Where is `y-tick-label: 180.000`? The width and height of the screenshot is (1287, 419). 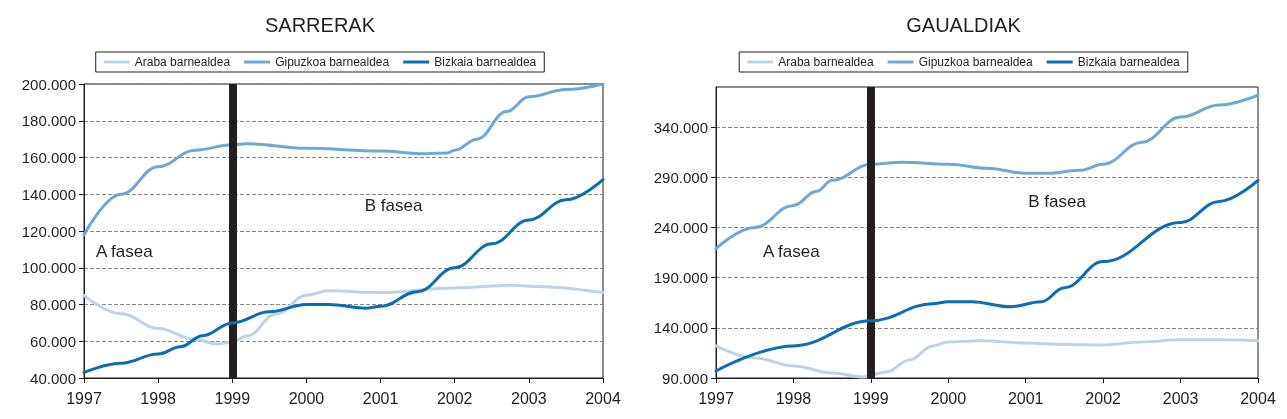
y-tick-label: 180.000 is located at coordinates (48, 121).